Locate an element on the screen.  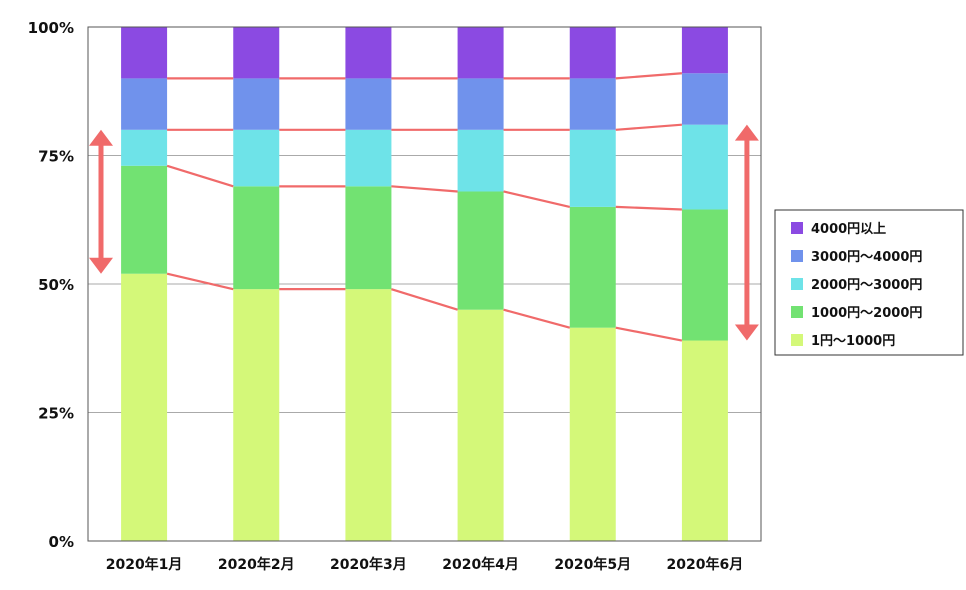
legend-label: 1000円～2000円 is located at coordinates (866, 313).